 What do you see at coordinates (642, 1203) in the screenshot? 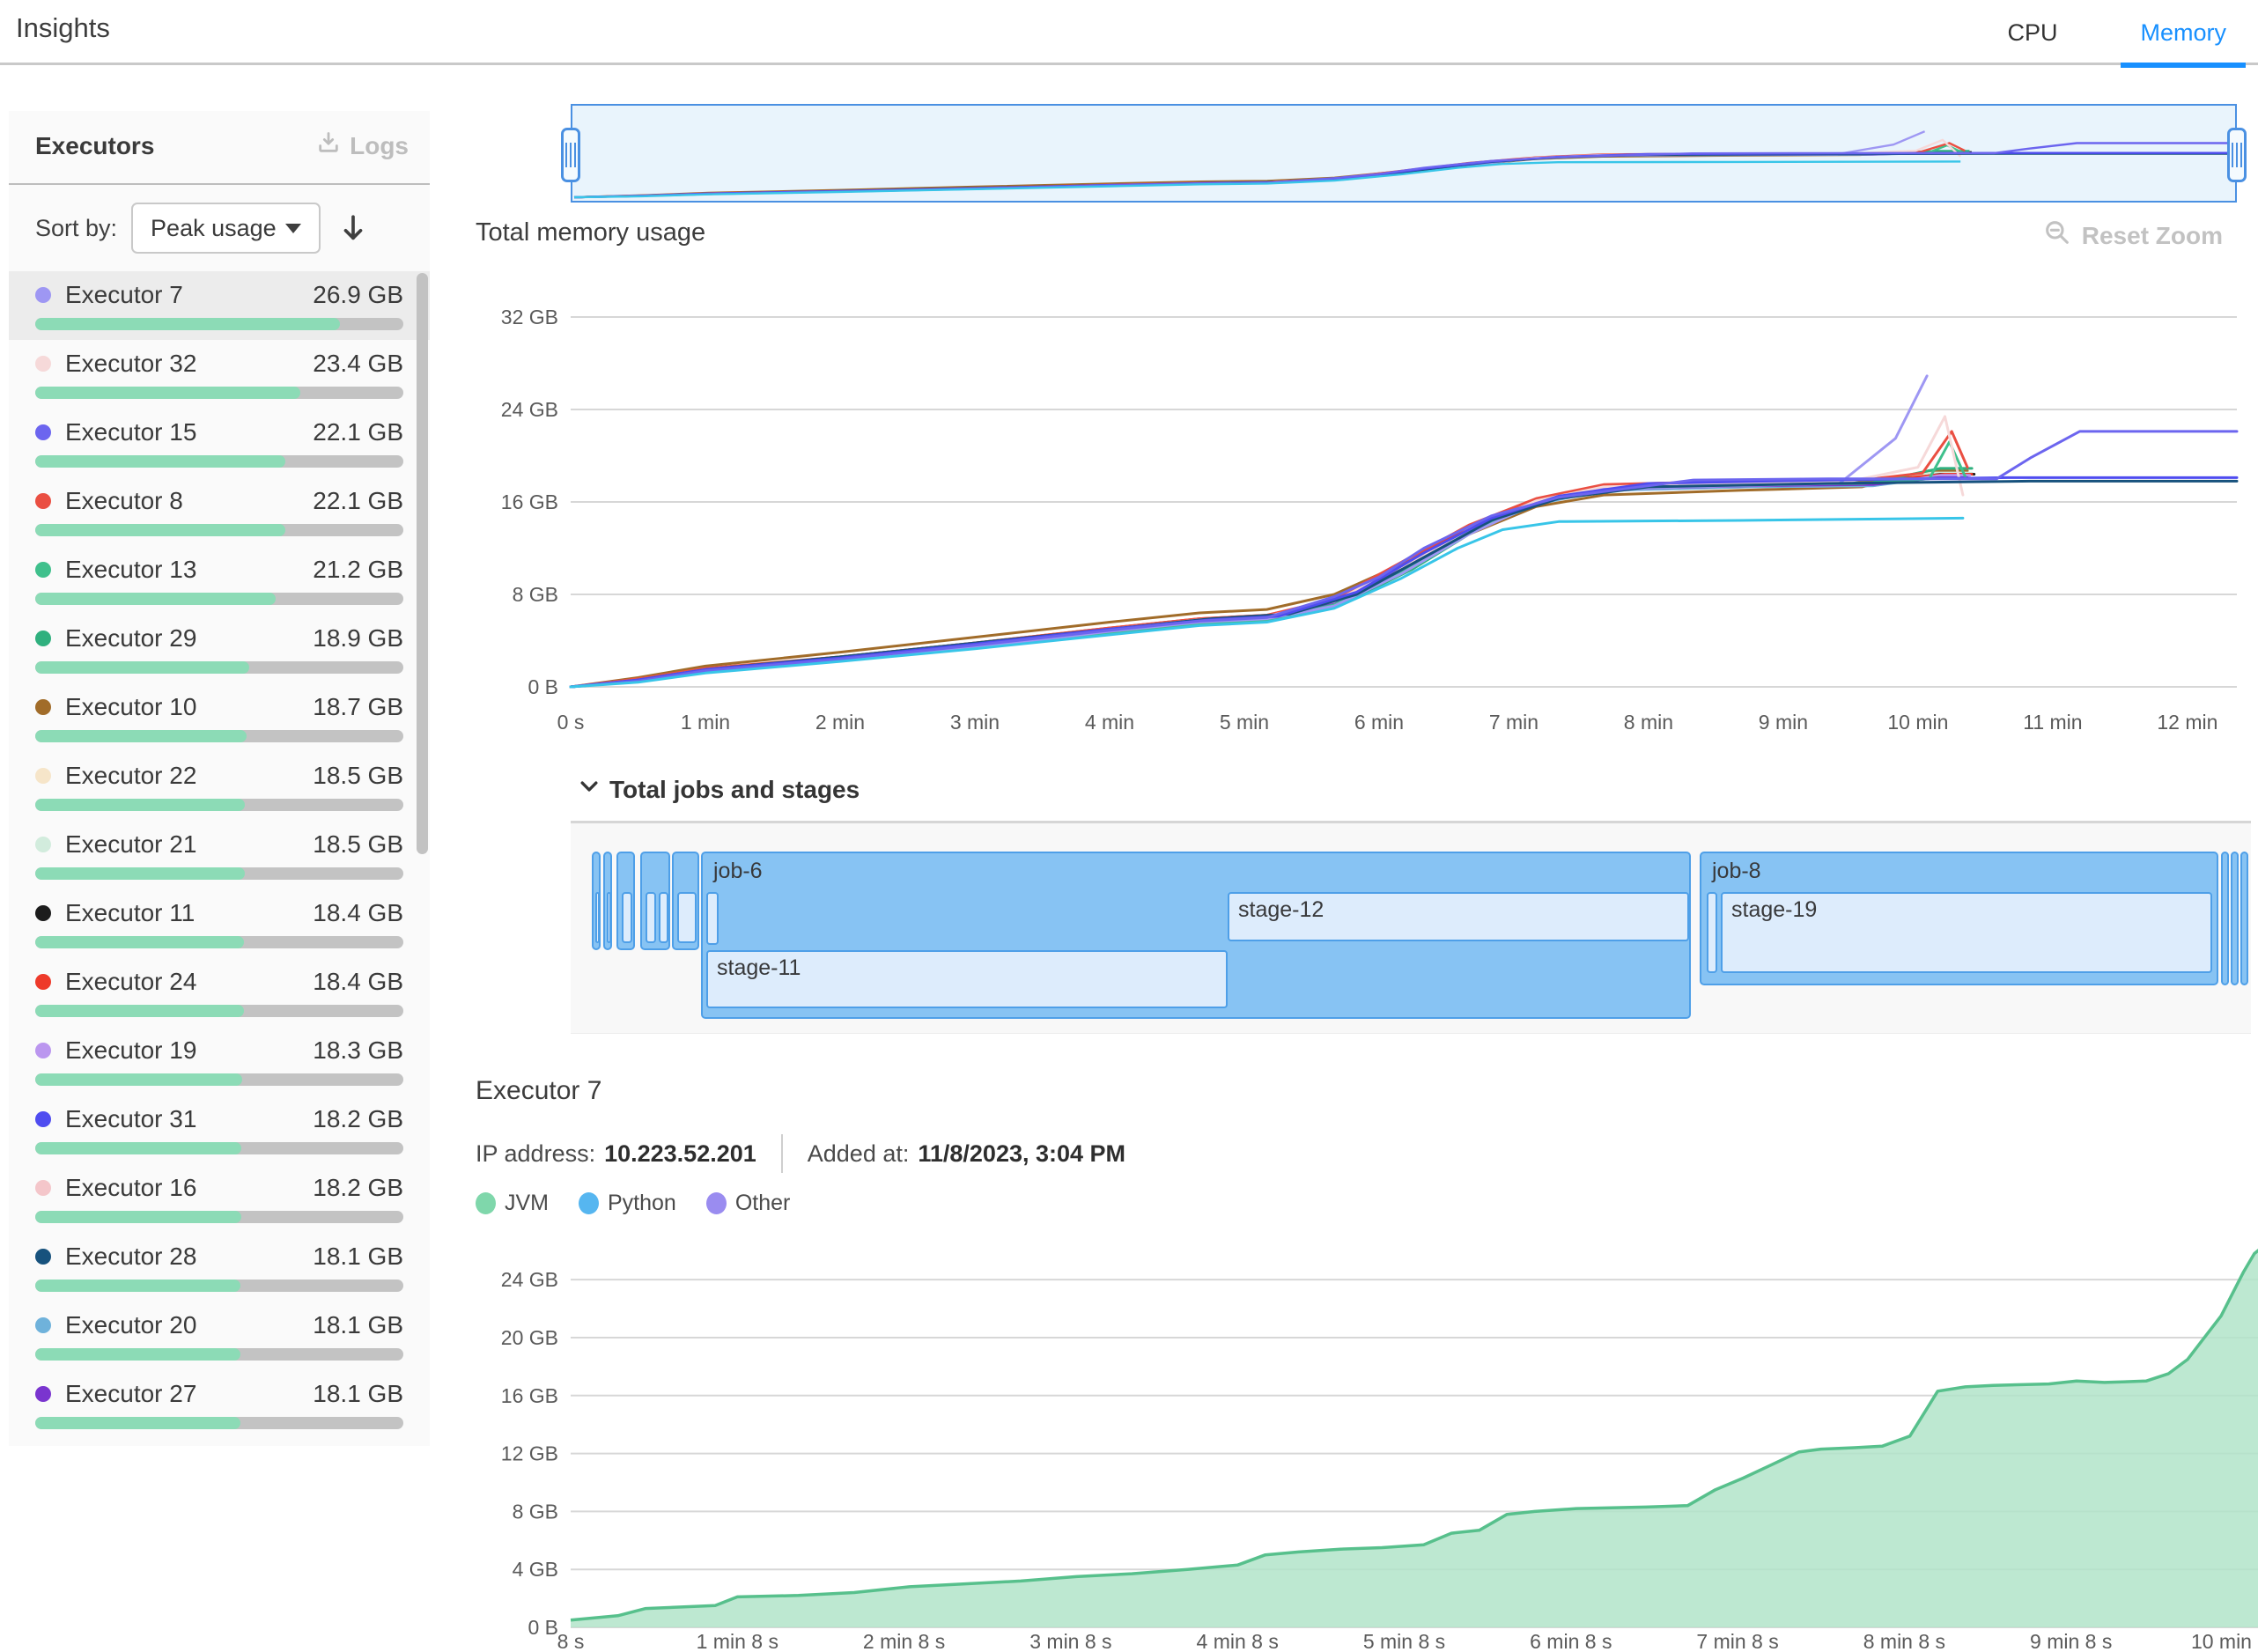
I see `legend-label: Python` at bounding box center [642, 1203].